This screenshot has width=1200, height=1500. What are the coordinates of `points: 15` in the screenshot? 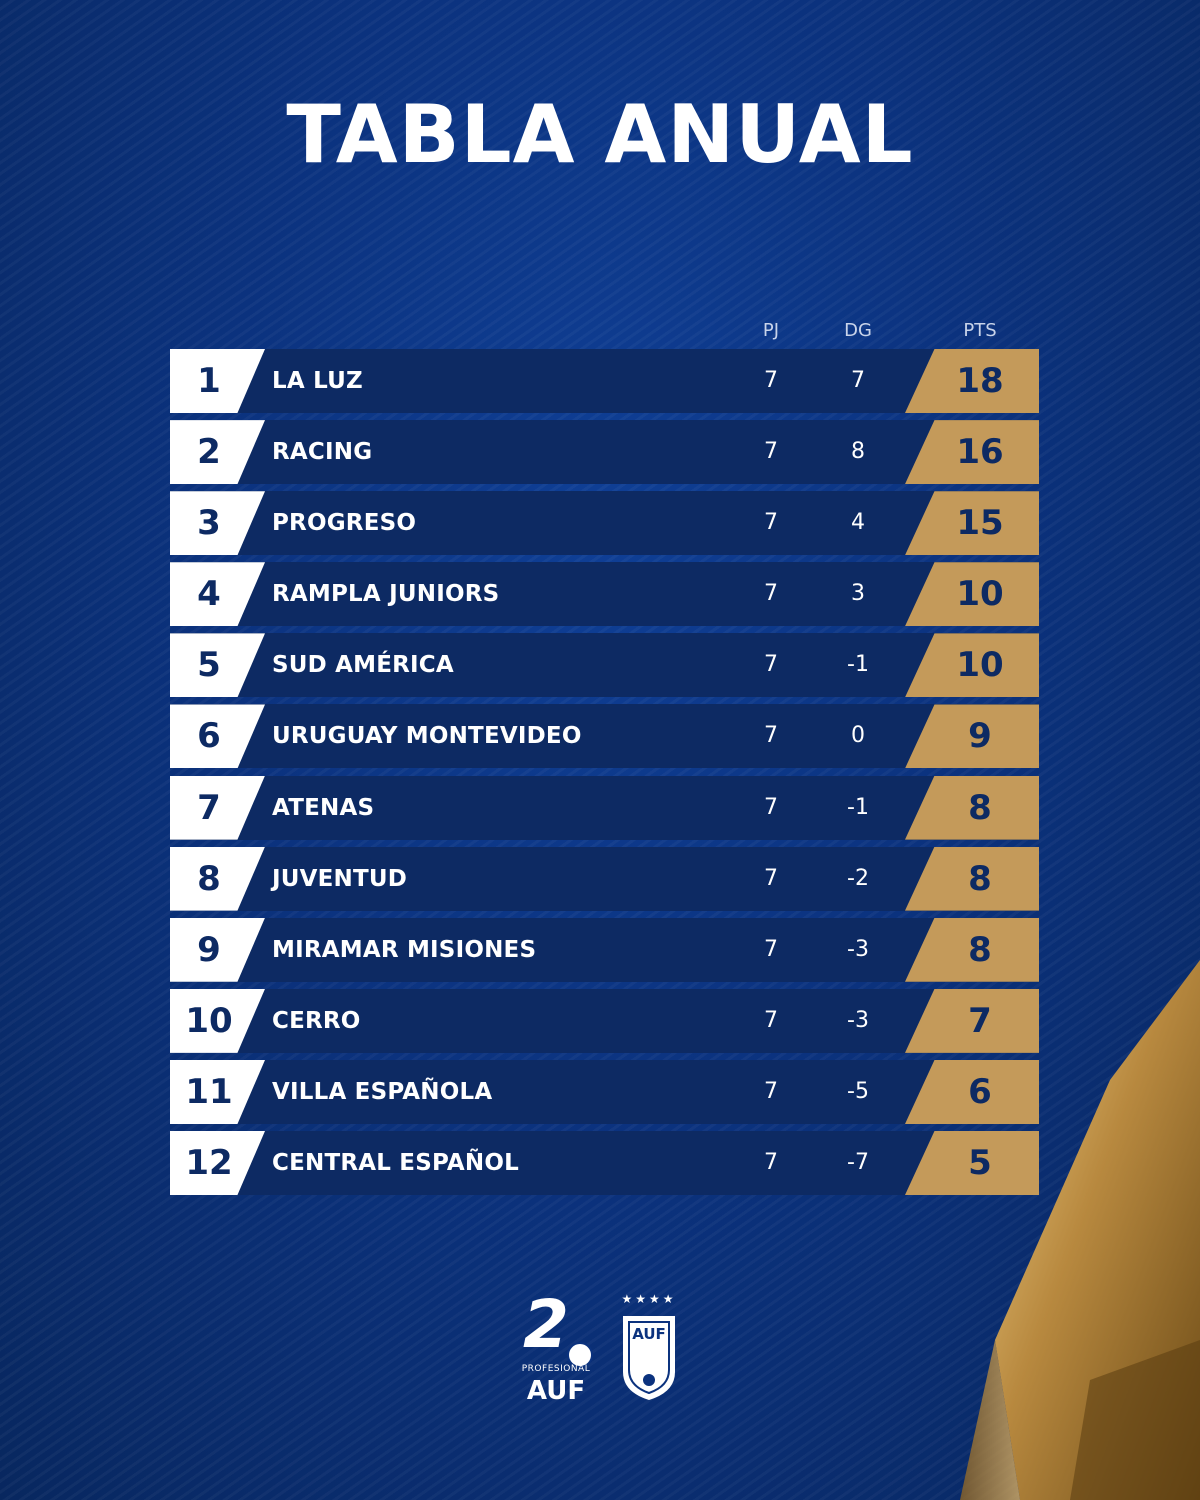 It's located at (980, 523).